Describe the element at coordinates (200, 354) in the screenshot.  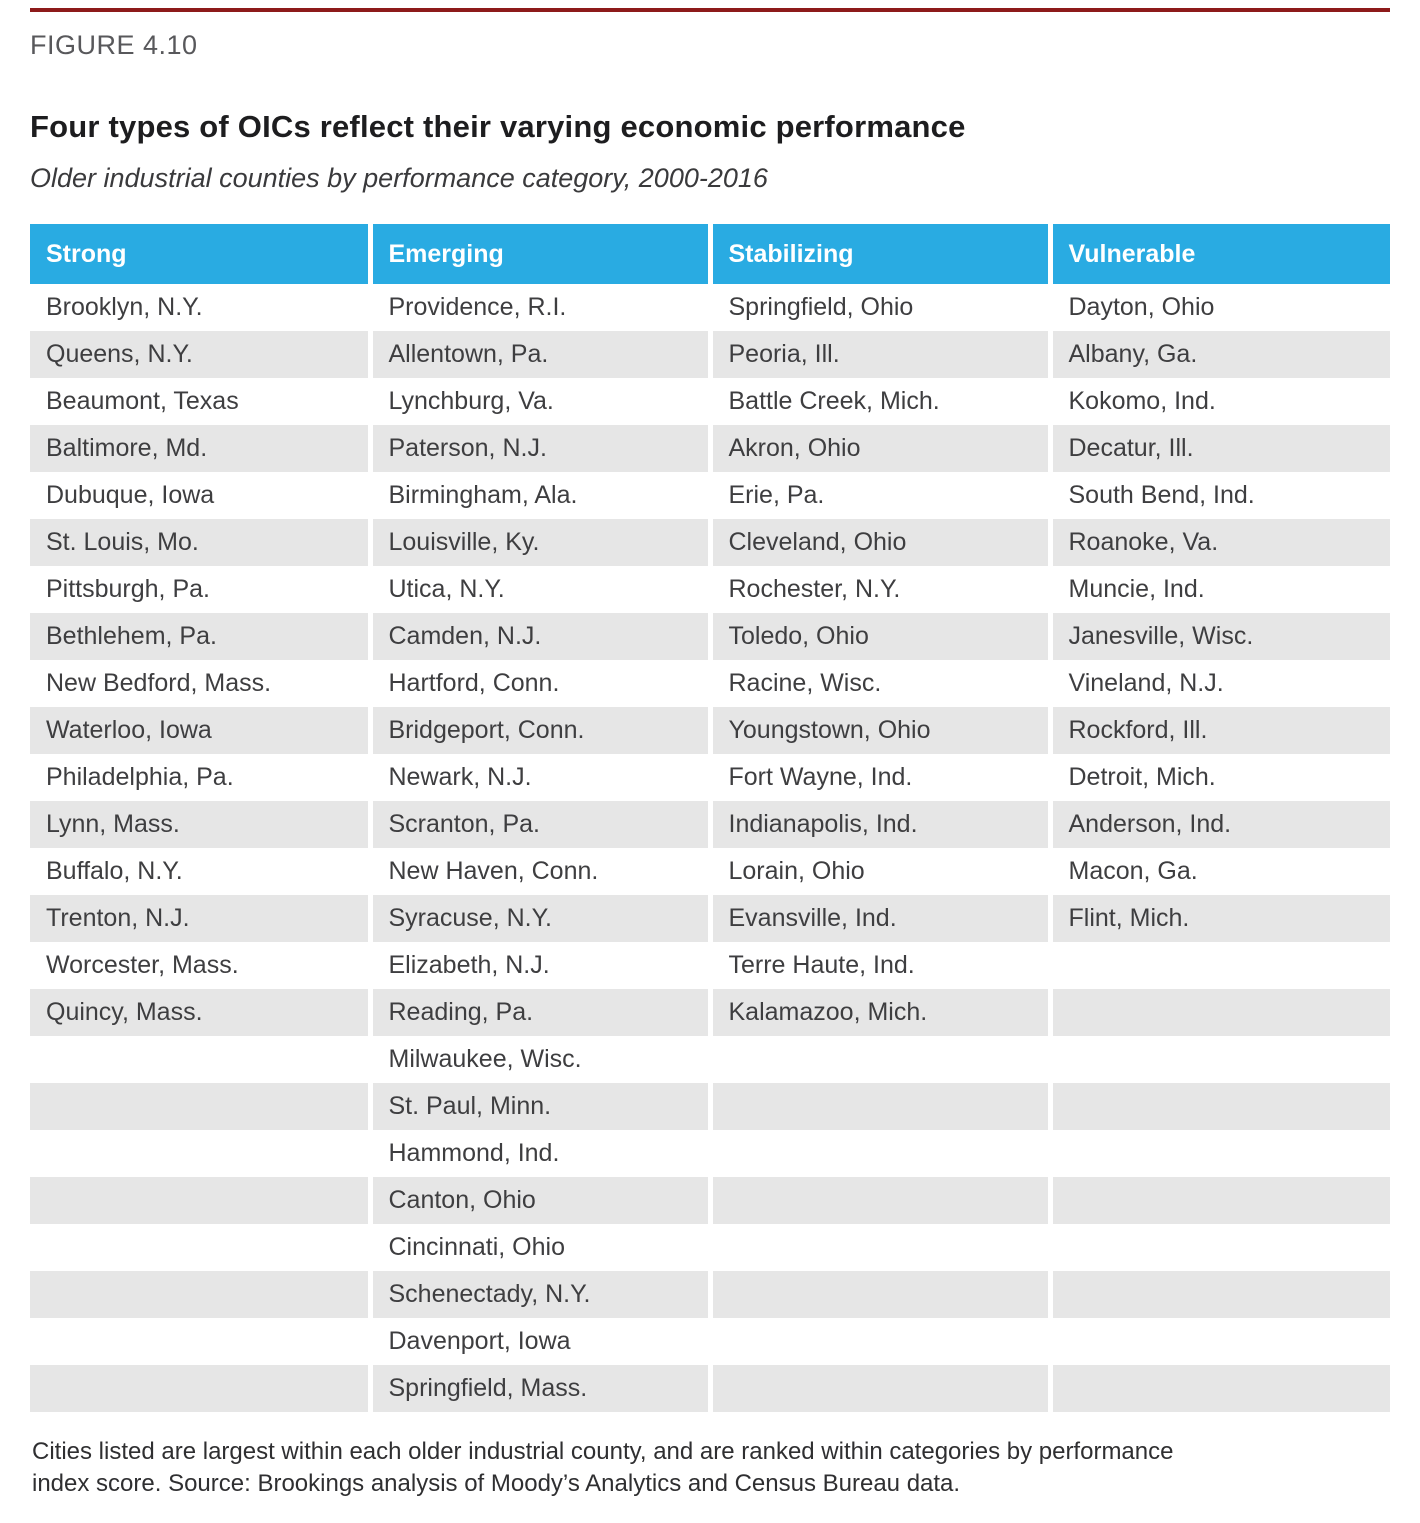
I see `city-cell: Queens, N.Y.` at that location.